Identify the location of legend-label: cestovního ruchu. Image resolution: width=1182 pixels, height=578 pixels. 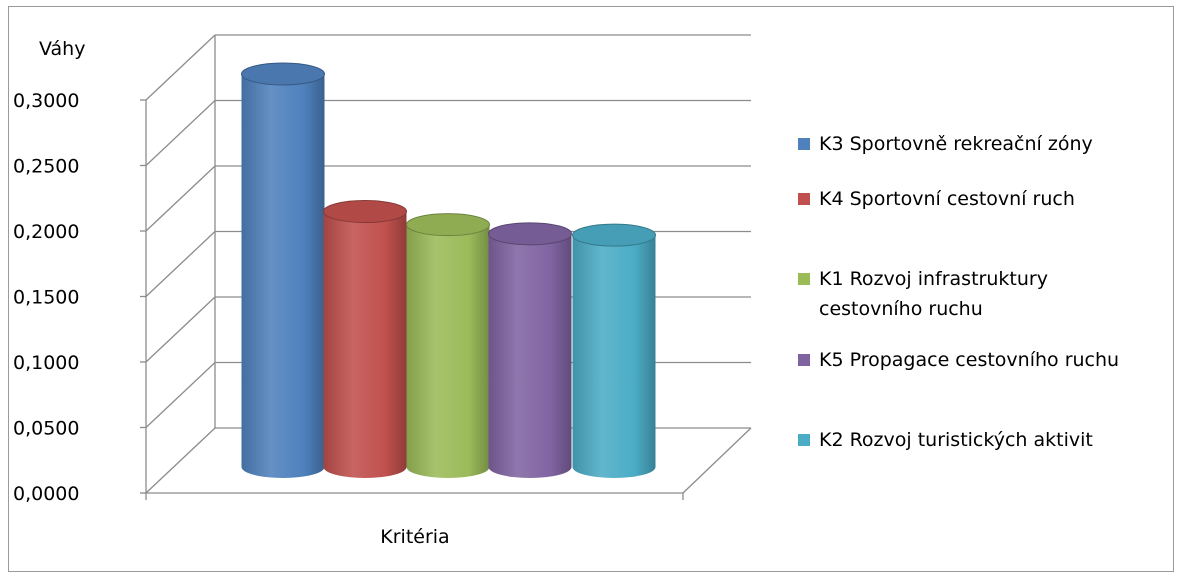
(901, 309).